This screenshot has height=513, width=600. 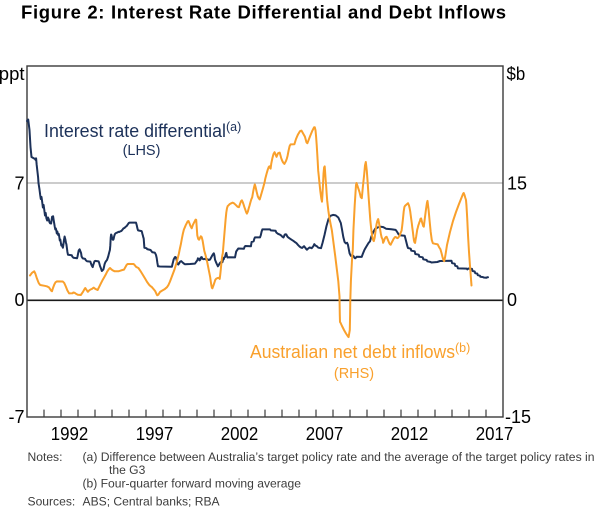 I want to click on svg-text:(b) Four-quarter forward movin: (b) Four-quarter forward moving average, so click(x=192, y=484).